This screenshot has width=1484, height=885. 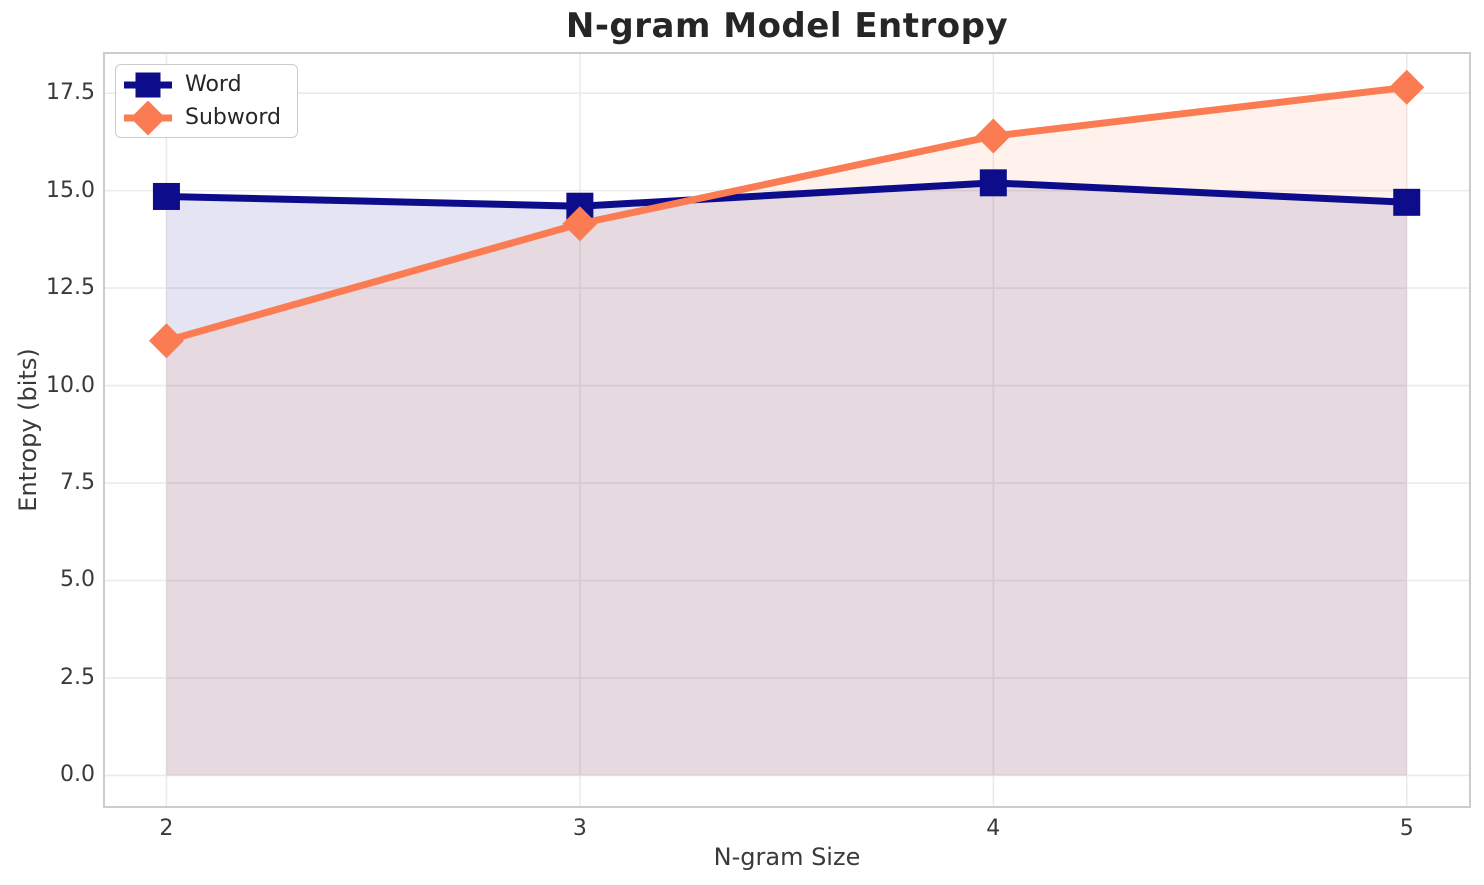 What do you see at coordinates (77, 775) in the screenshot?
I see `y-tick-label: 0.0` at bounding box center [77, 775].